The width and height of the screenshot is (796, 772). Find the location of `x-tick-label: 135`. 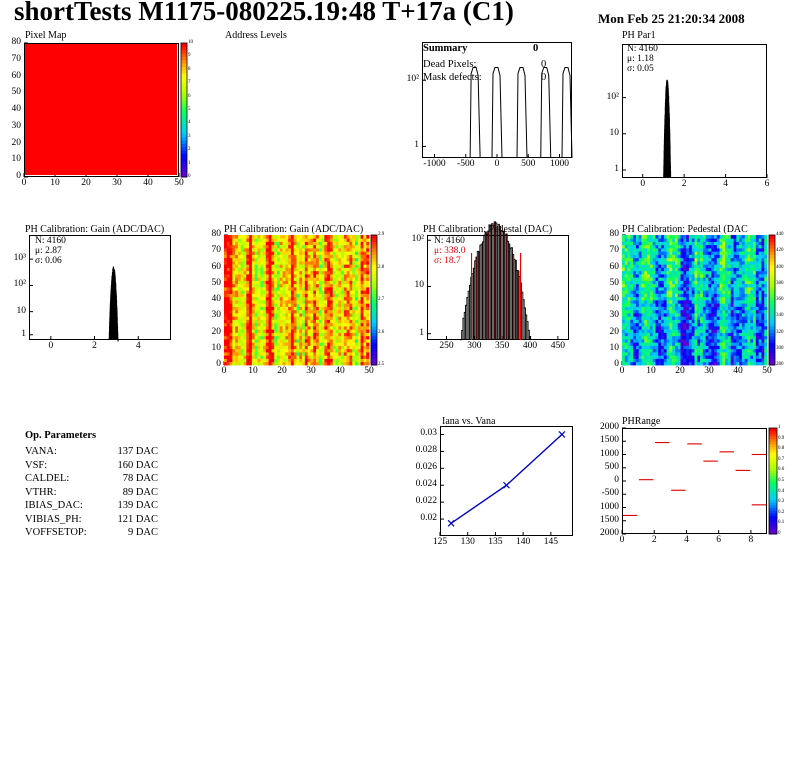

x-tick-label: 135 is located at coordinates (495, 542).